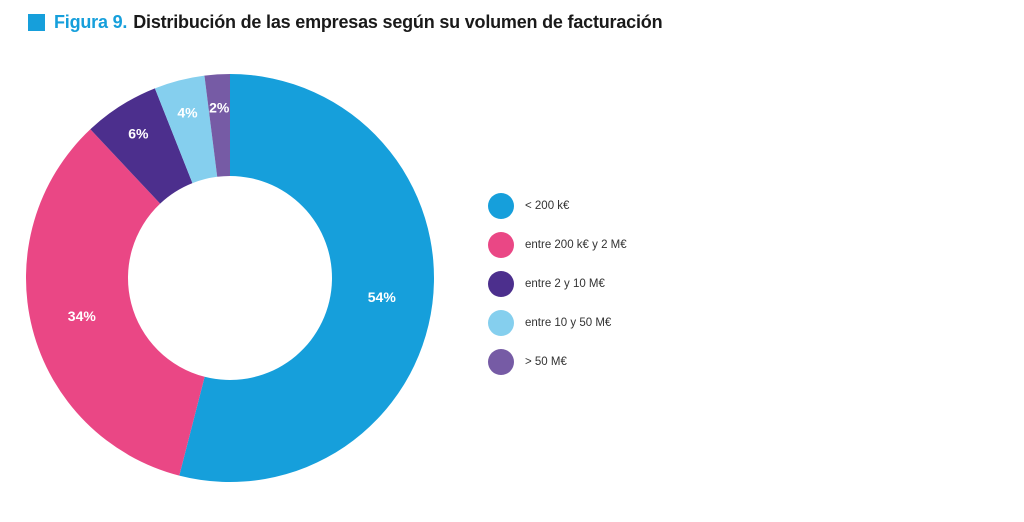 This screenshot has width=1024, height=522. Describe the element at coordinates (36, 22) in the screenshot. I see `accent-square-icon` at that location.